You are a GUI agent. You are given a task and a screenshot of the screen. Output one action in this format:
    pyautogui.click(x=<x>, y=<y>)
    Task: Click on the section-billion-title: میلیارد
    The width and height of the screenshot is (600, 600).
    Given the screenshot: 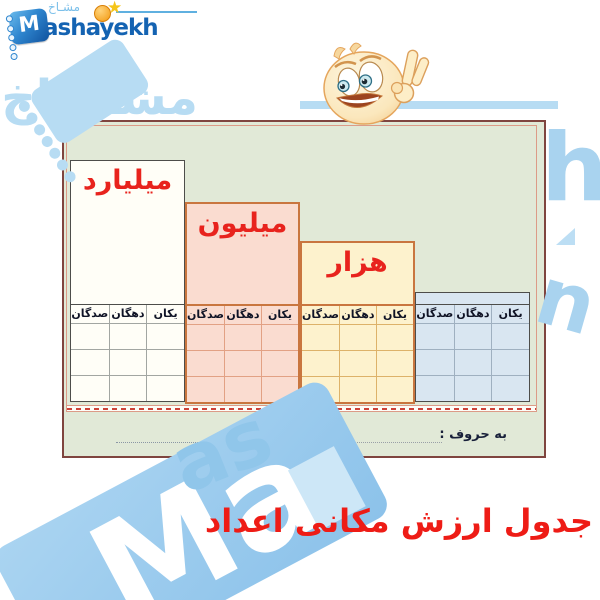 What is the action you would take?
    pyautogui.click(x=127, y=233)
    